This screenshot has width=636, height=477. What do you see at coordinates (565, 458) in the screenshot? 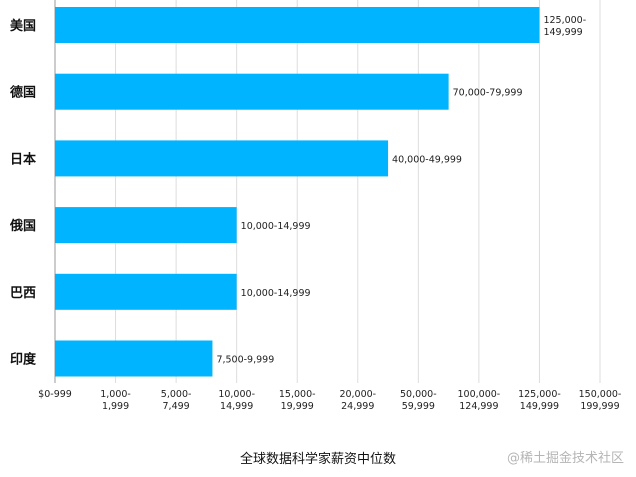
I see `watermark: @稀土掘金技术社区` at bounding box center [565, 458].